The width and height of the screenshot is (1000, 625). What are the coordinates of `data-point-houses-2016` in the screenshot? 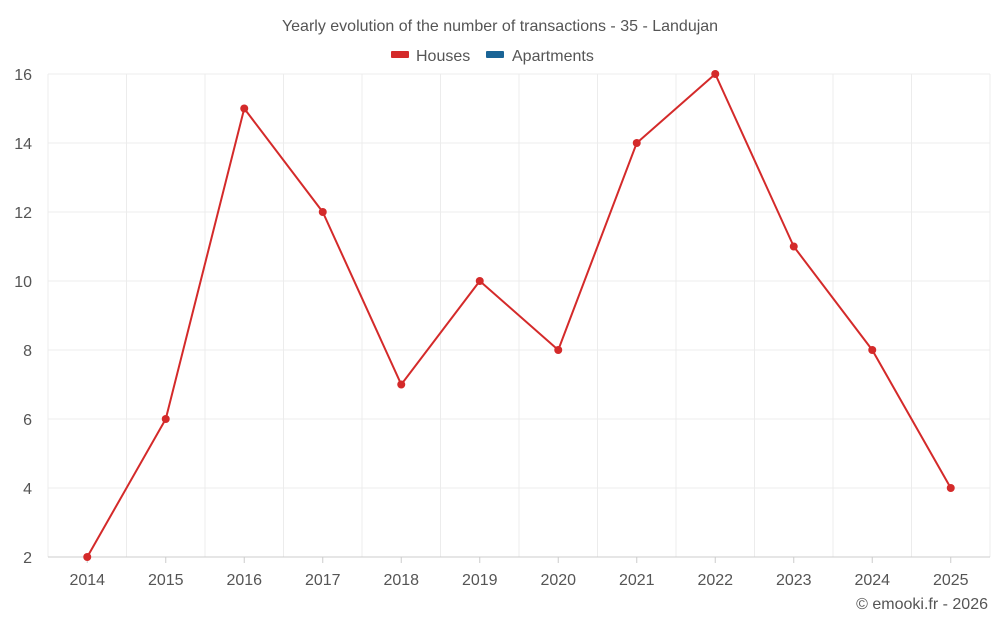 It's located at (244, 108).